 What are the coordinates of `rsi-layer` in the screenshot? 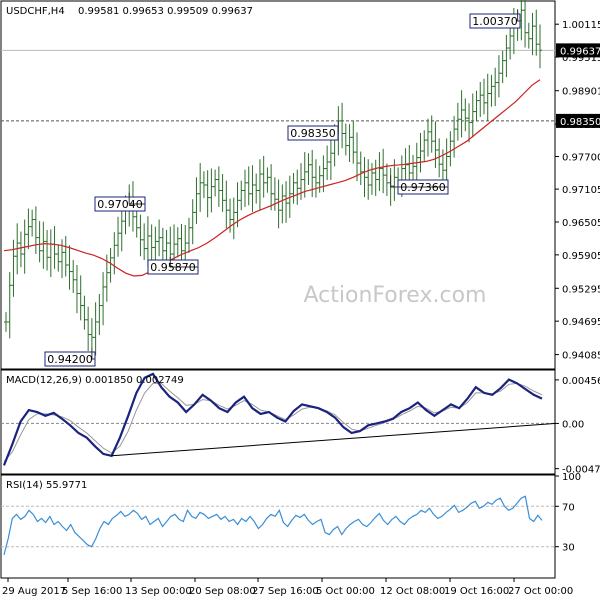 It's located at (278, 525).